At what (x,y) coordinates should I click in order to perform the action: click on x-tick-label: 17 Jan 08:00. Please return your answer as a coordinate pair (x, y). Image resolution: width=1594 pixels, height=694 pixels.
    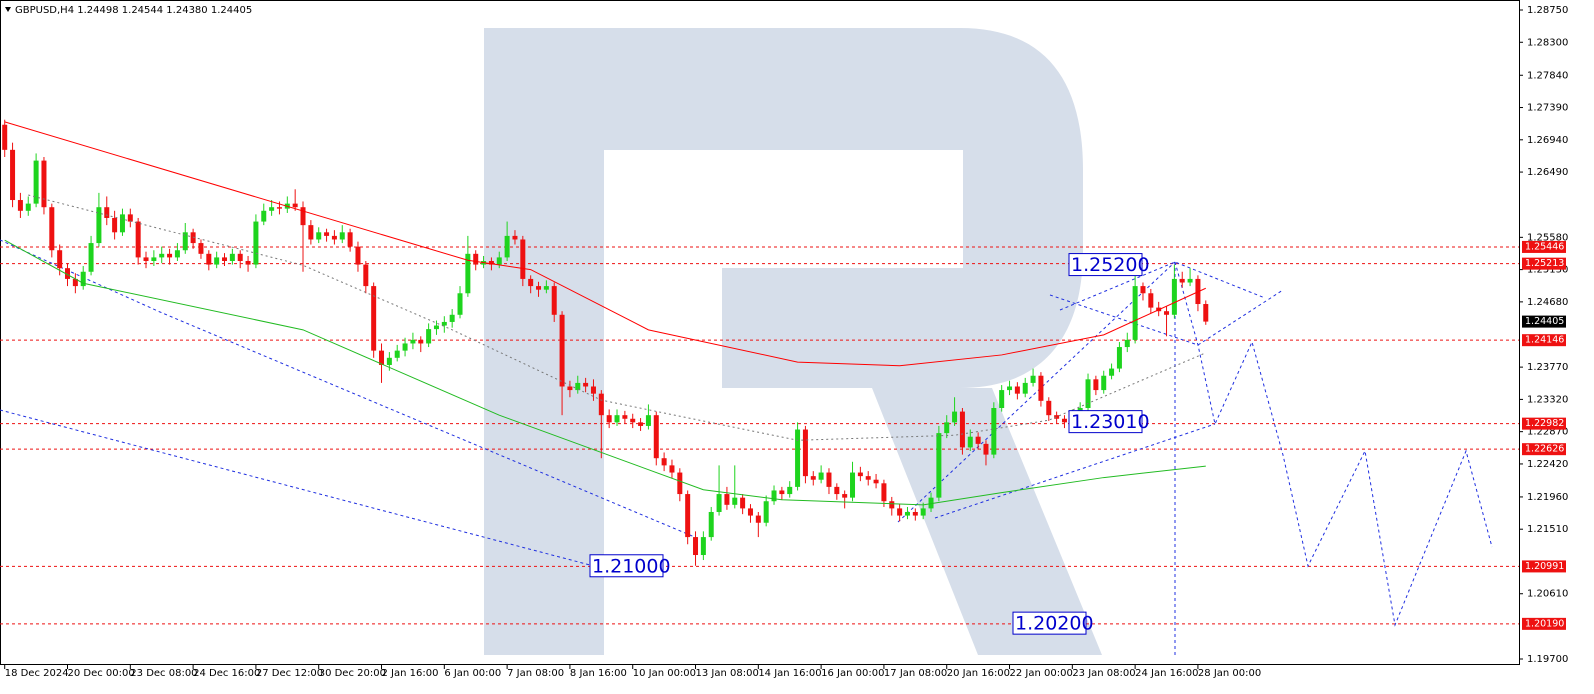
    Looking at the image, I should click on (915, 673).